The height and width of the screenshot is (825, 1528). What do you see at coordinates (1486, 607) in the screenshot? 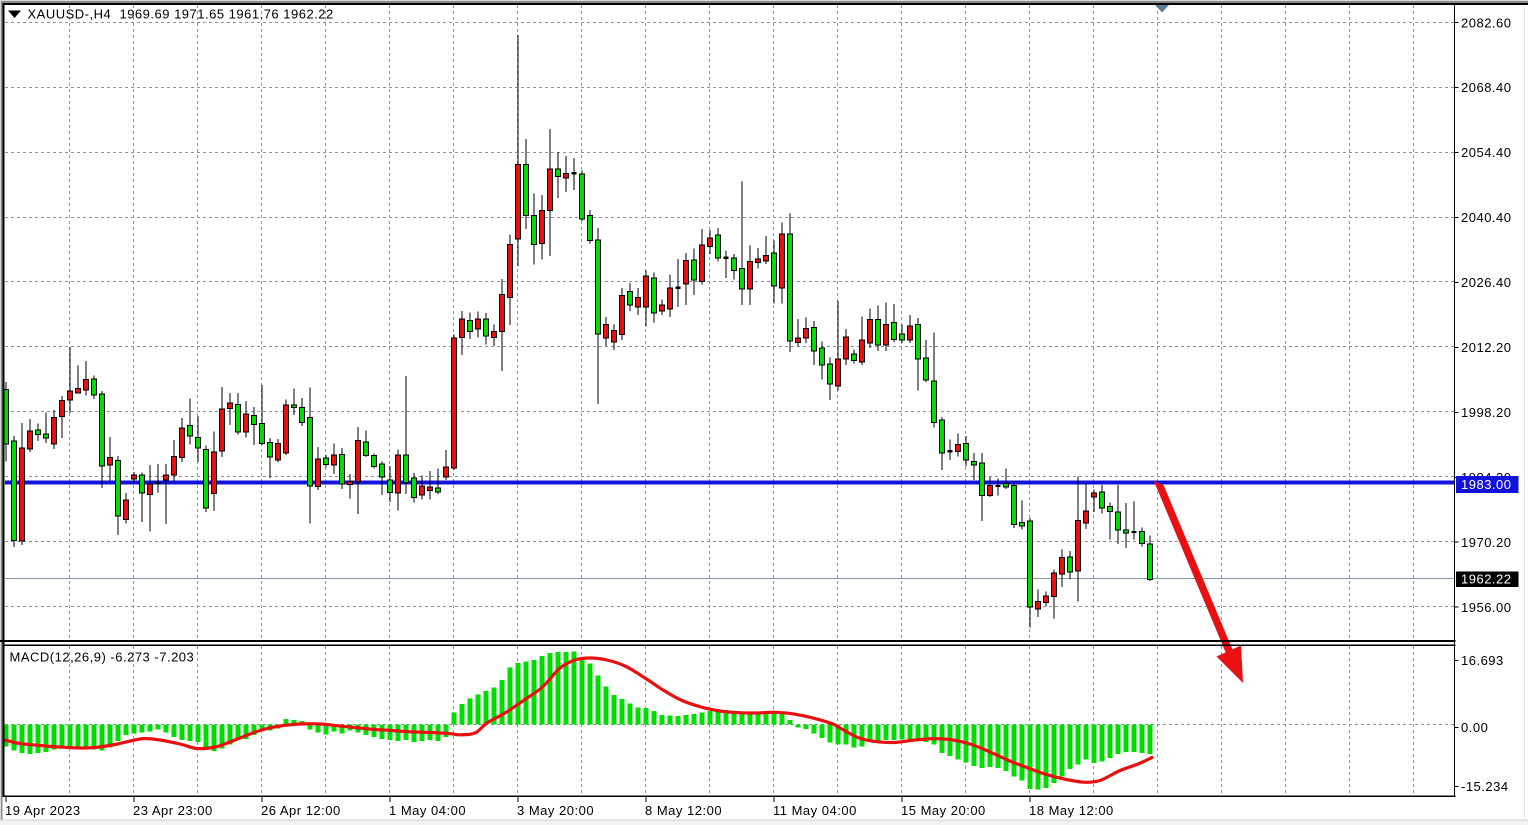
I see `svg-text: 1956.00` at bounding box center [1486, 607].